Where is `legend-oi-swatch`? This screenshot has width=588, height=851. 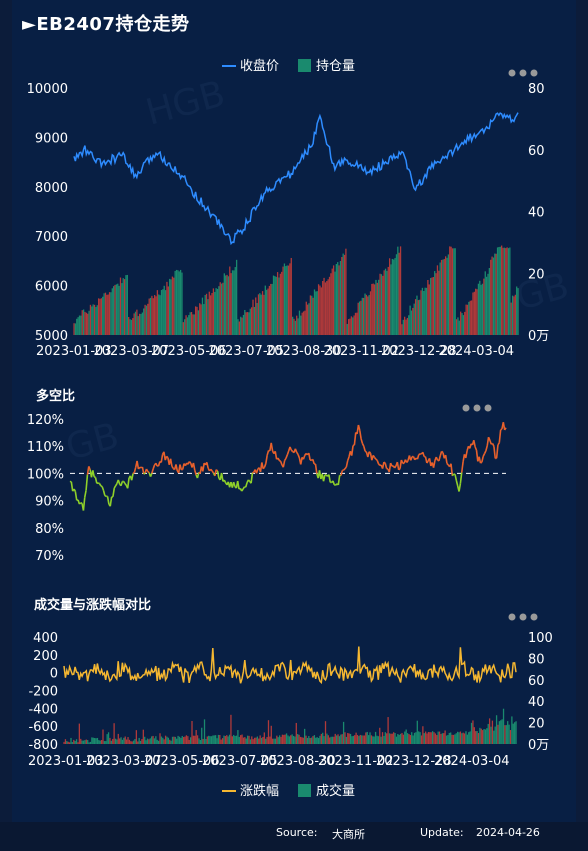 legend-oi-swatch is located at coordinates (304, 65).